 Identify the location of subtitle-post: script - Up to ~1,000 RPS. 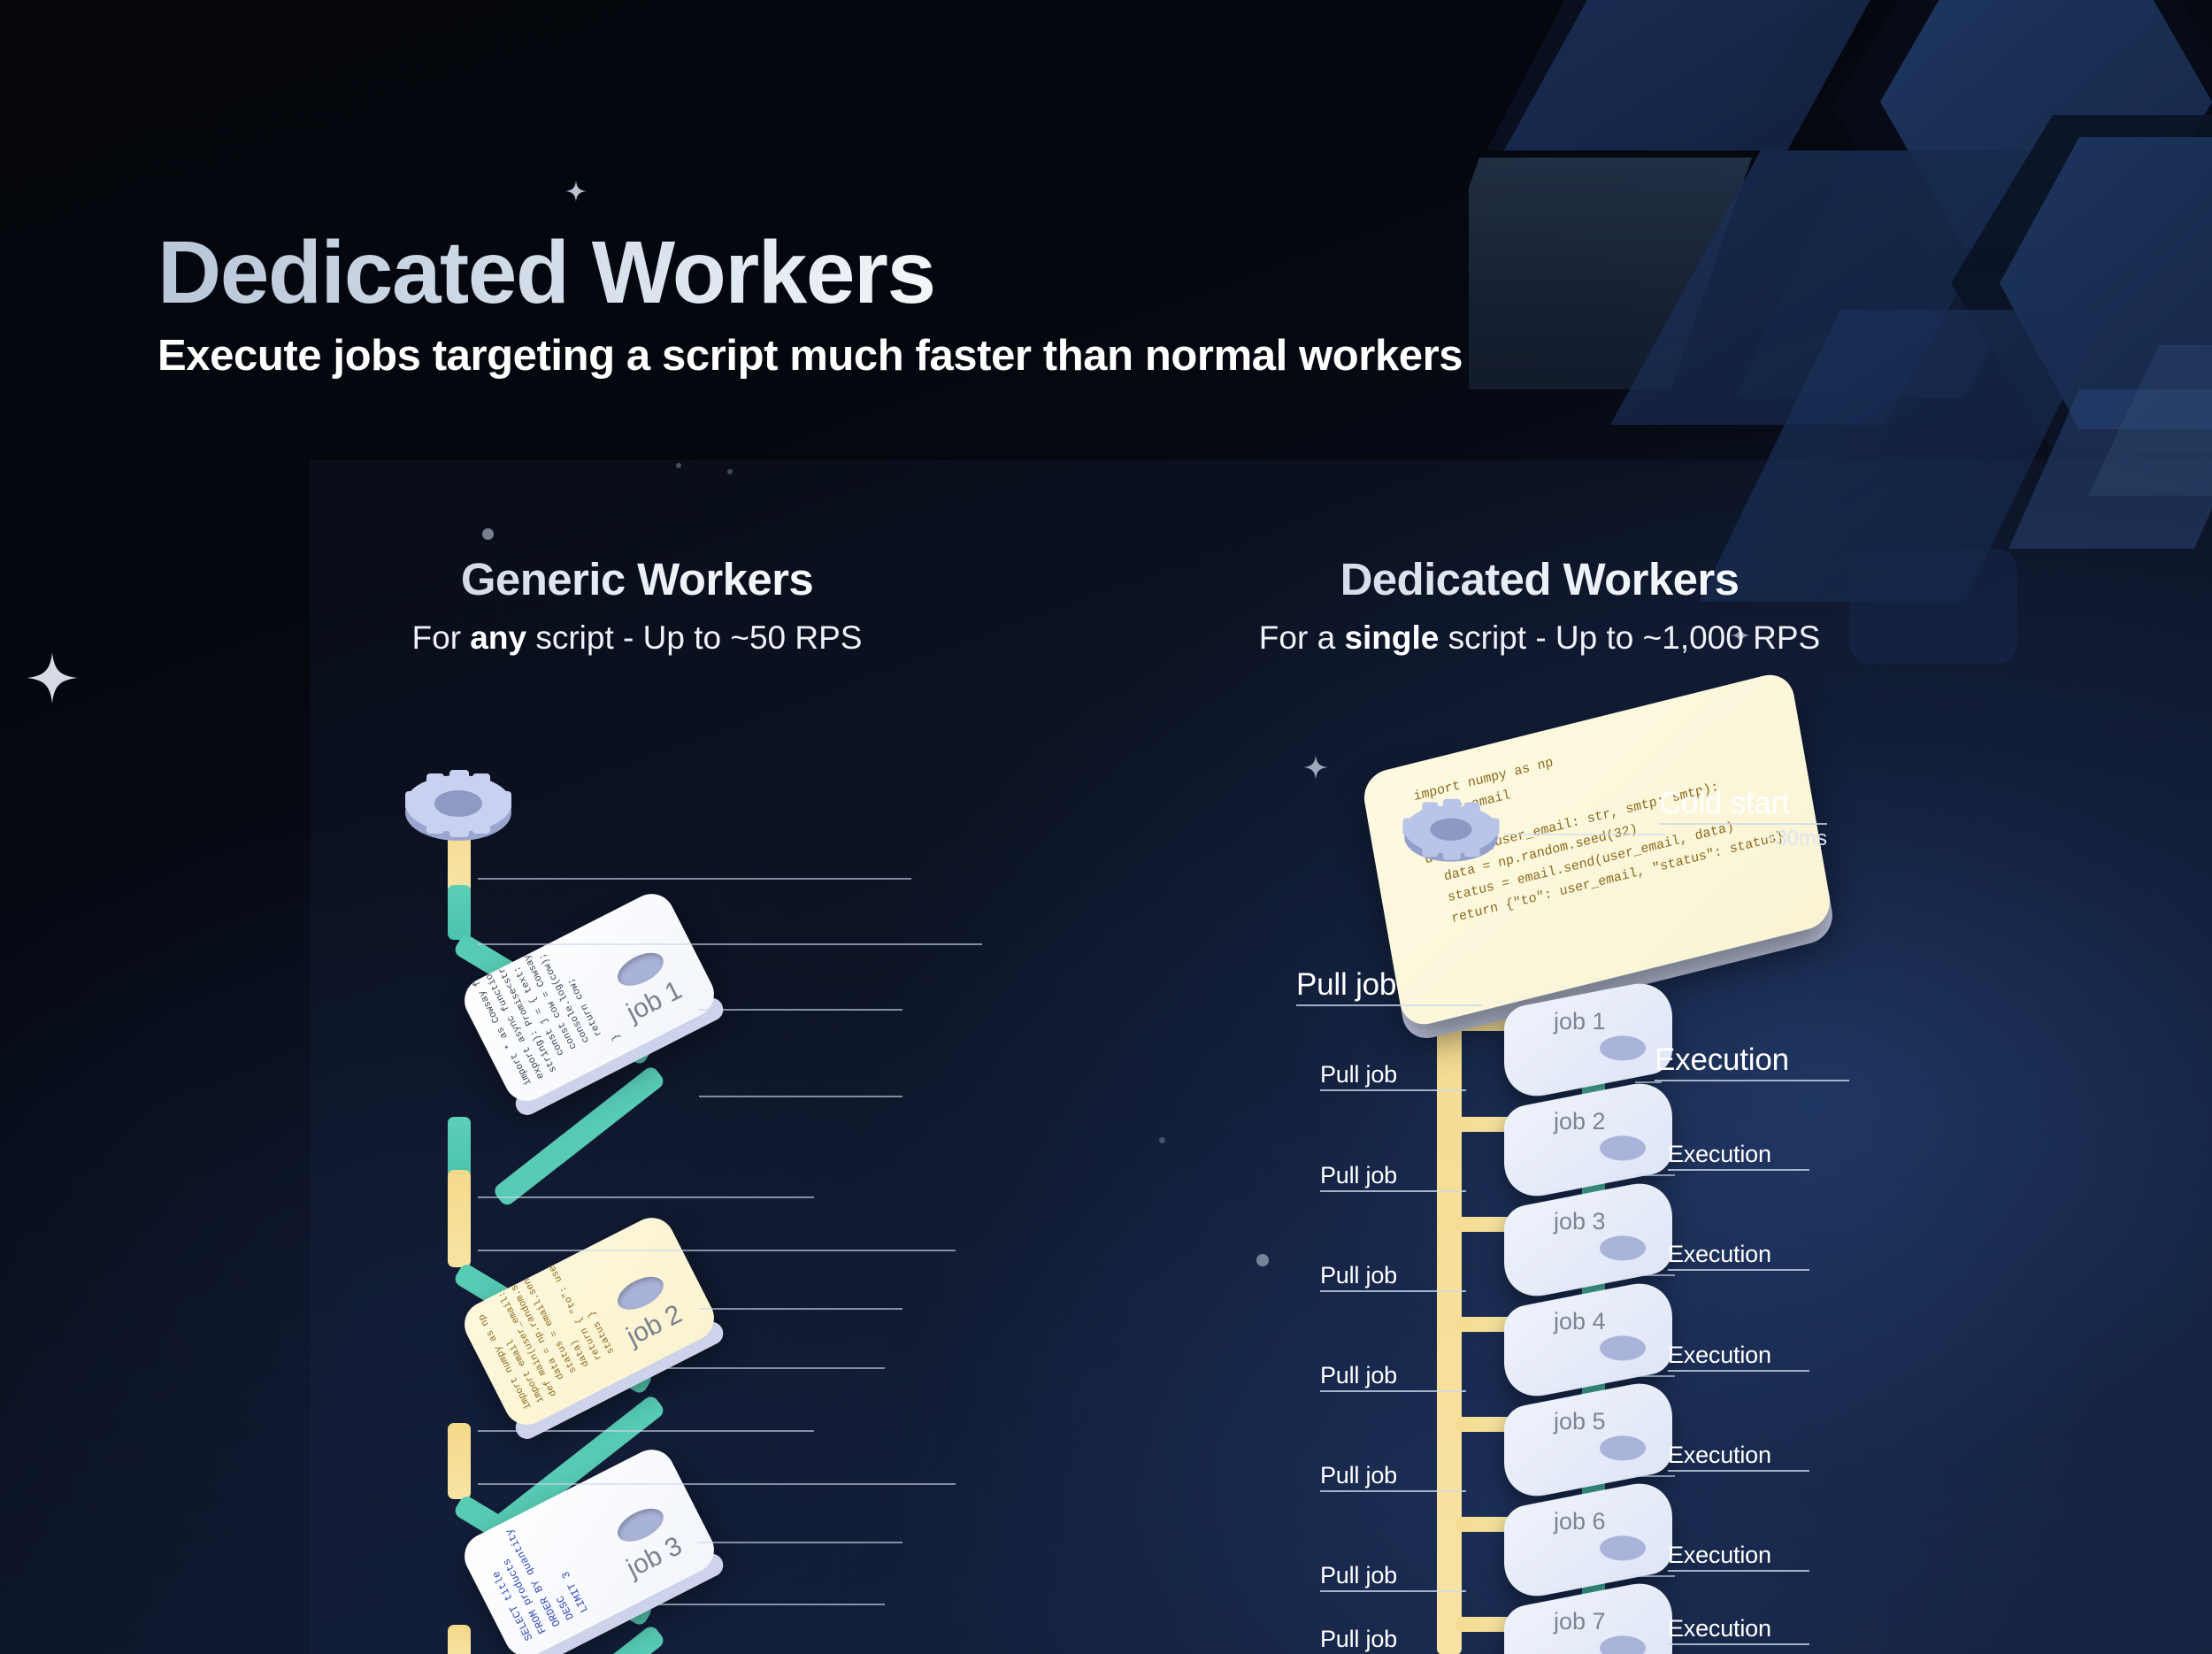
(1630, 637).